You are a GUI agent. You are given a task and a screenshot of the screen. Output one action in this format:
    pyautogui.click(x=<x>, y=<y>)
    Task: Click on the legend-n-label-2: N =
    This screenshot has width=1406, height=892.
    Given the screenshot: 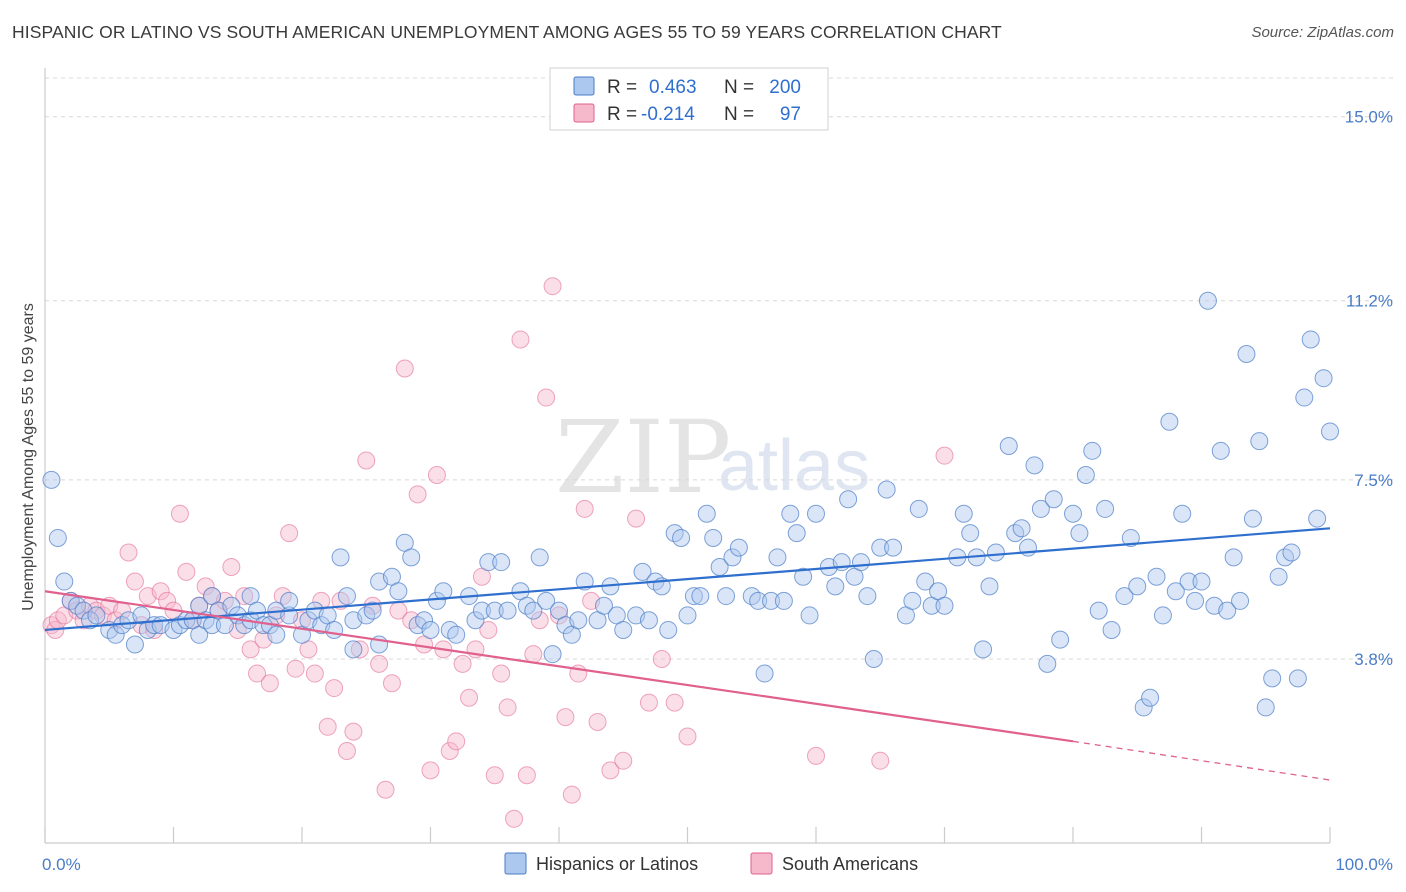 What is the action you would take?
    pyautogui.click(x=739, y=114)
    